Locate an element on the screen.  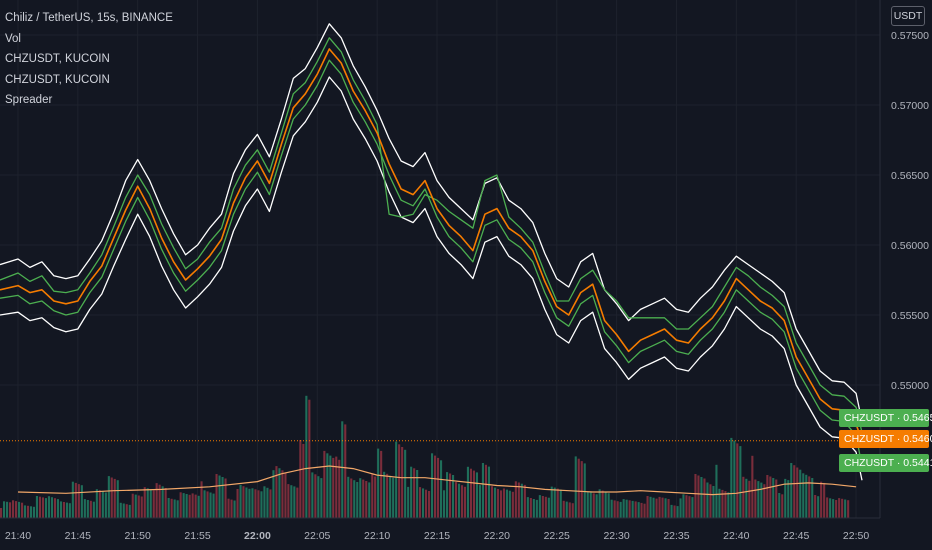
x-tick-label: 21:45 is located at coordinates (78, 536).